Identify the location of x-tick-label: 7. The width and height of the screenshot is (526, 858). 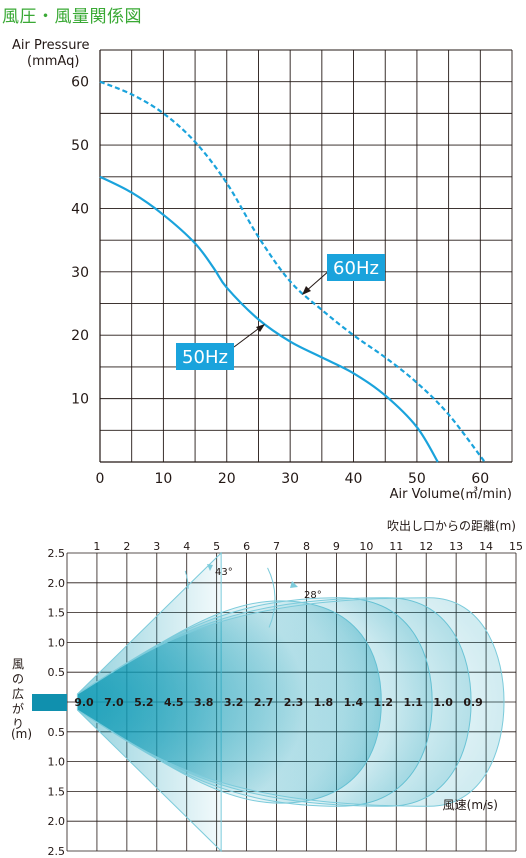
(276, 546).